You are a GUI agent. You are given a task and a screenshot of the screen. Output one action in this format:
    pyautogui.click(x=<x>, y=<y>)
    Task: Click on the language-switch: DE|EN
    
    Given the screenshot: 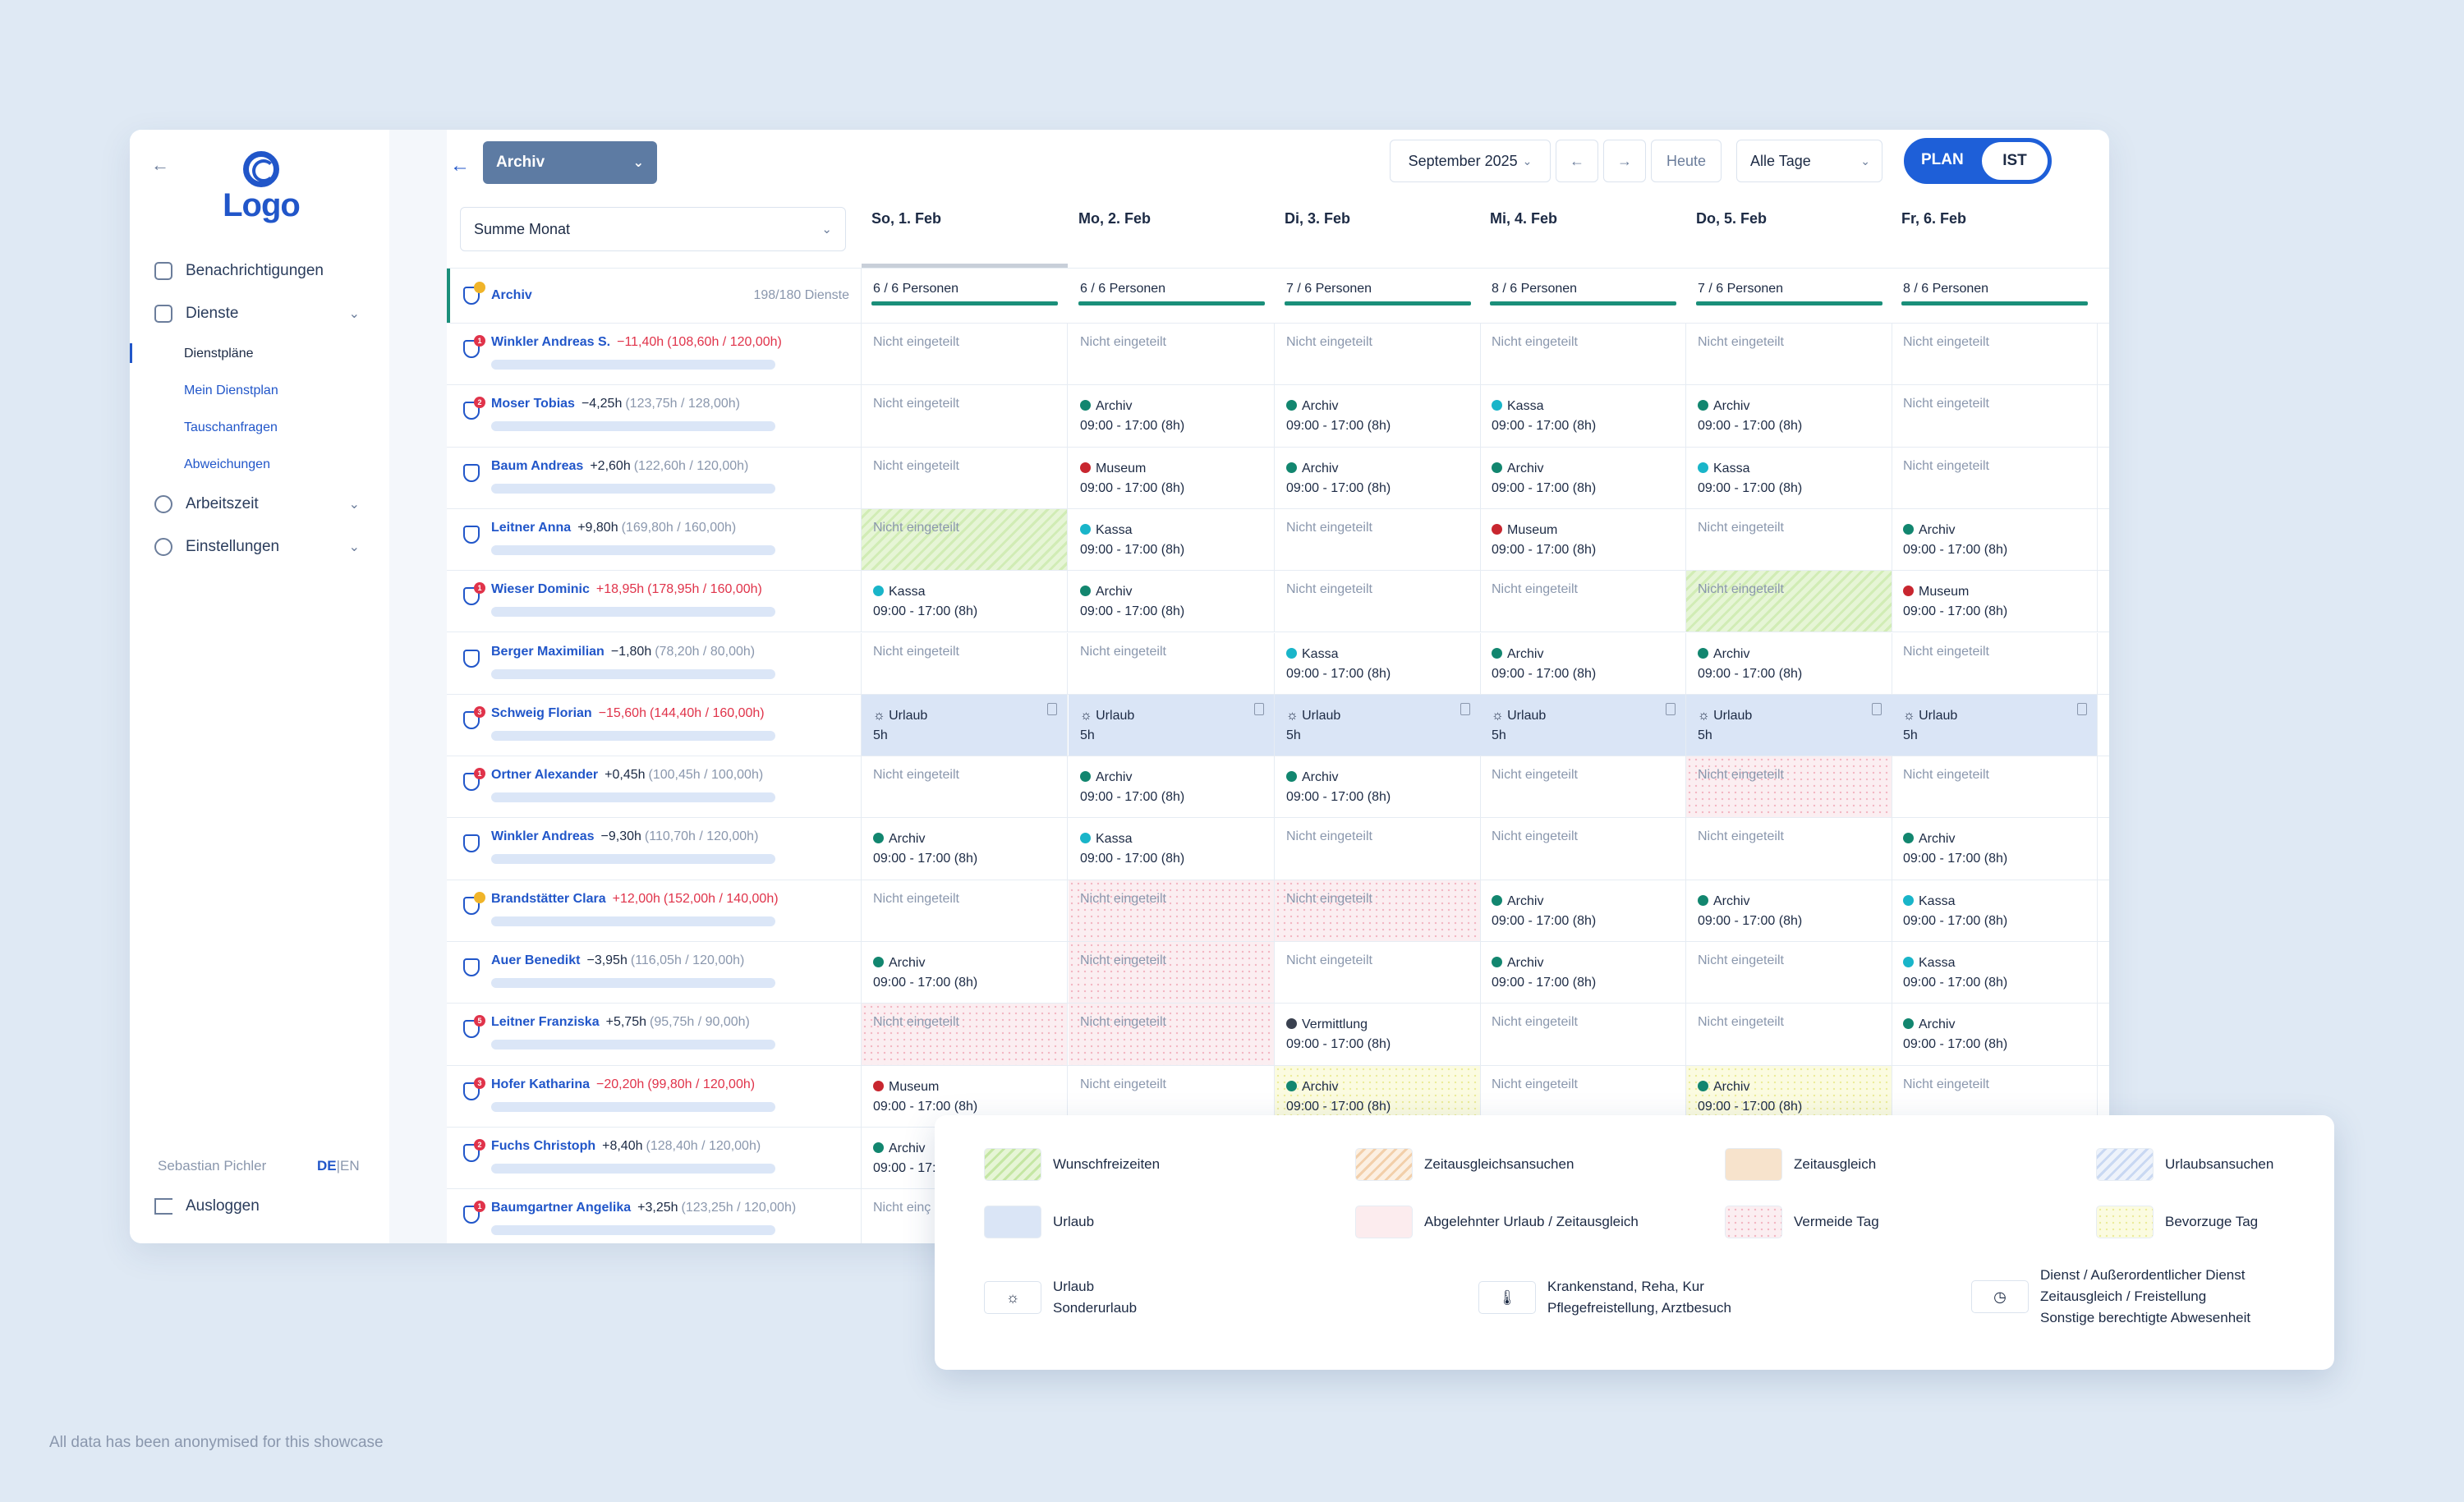 What is the action you would take?
    pyautogui.click(x=338, y=1166)
    